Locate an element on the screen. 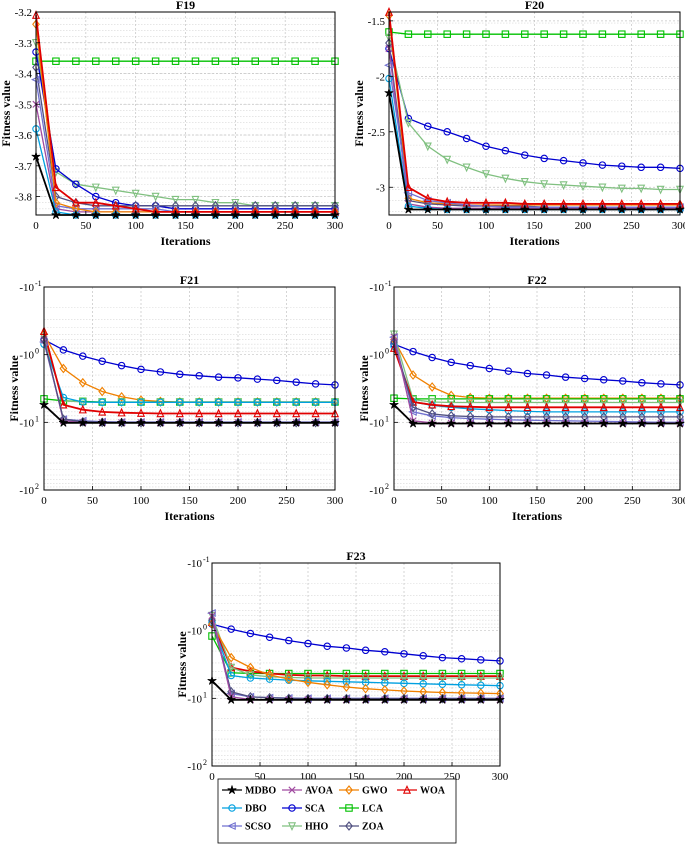 The height and width of the screenshot is (848, 685). legend-label: HHO is located at coordinates (317, 827).